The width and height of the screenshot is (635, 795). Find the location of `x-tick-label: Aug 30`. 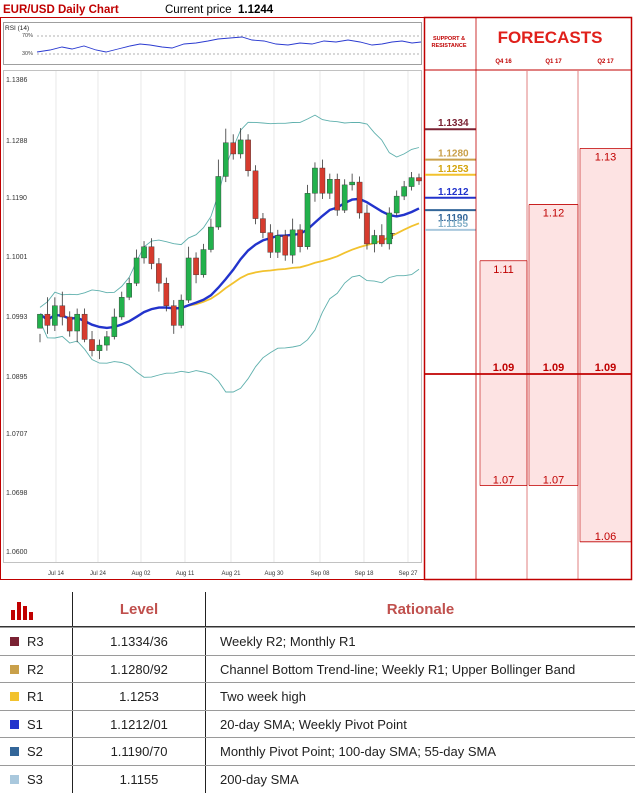

x-tick-label: Aug 30 is located at coordinates (274, 574).